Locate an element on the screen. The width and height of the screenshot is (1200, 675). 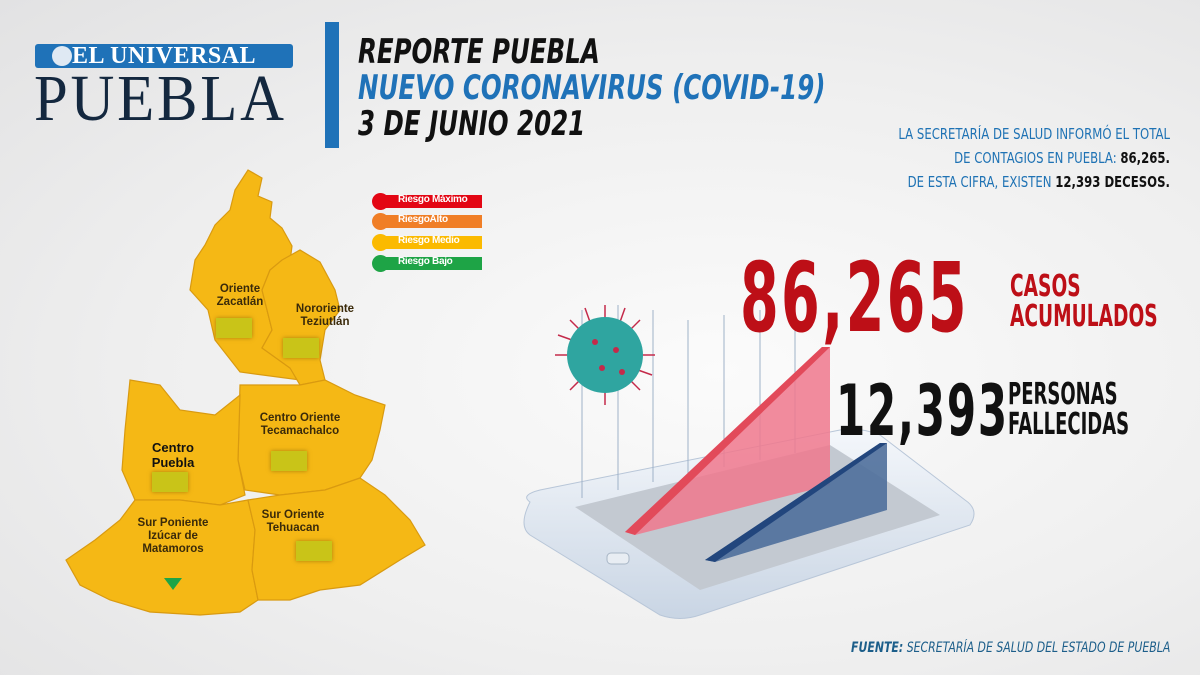
trend-down-icon is located at coordinates (173, 584).